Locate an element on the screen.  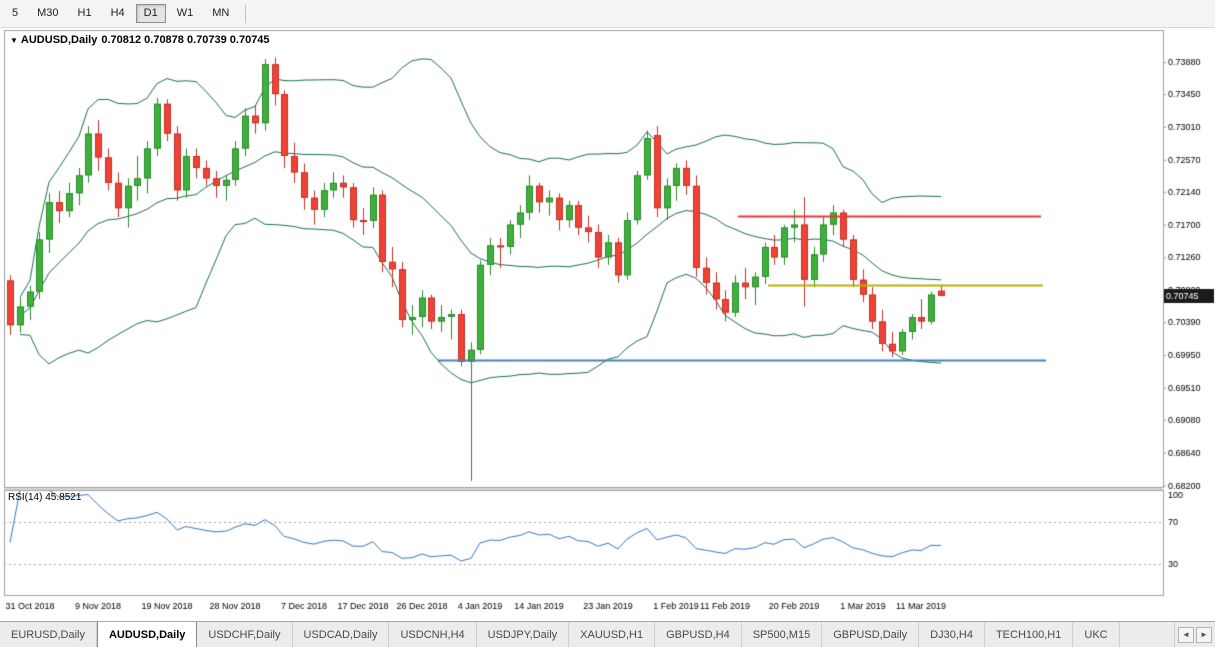
tab-xauusd-h1: XAUUSD,H1 is located at coordinates (612, 634).